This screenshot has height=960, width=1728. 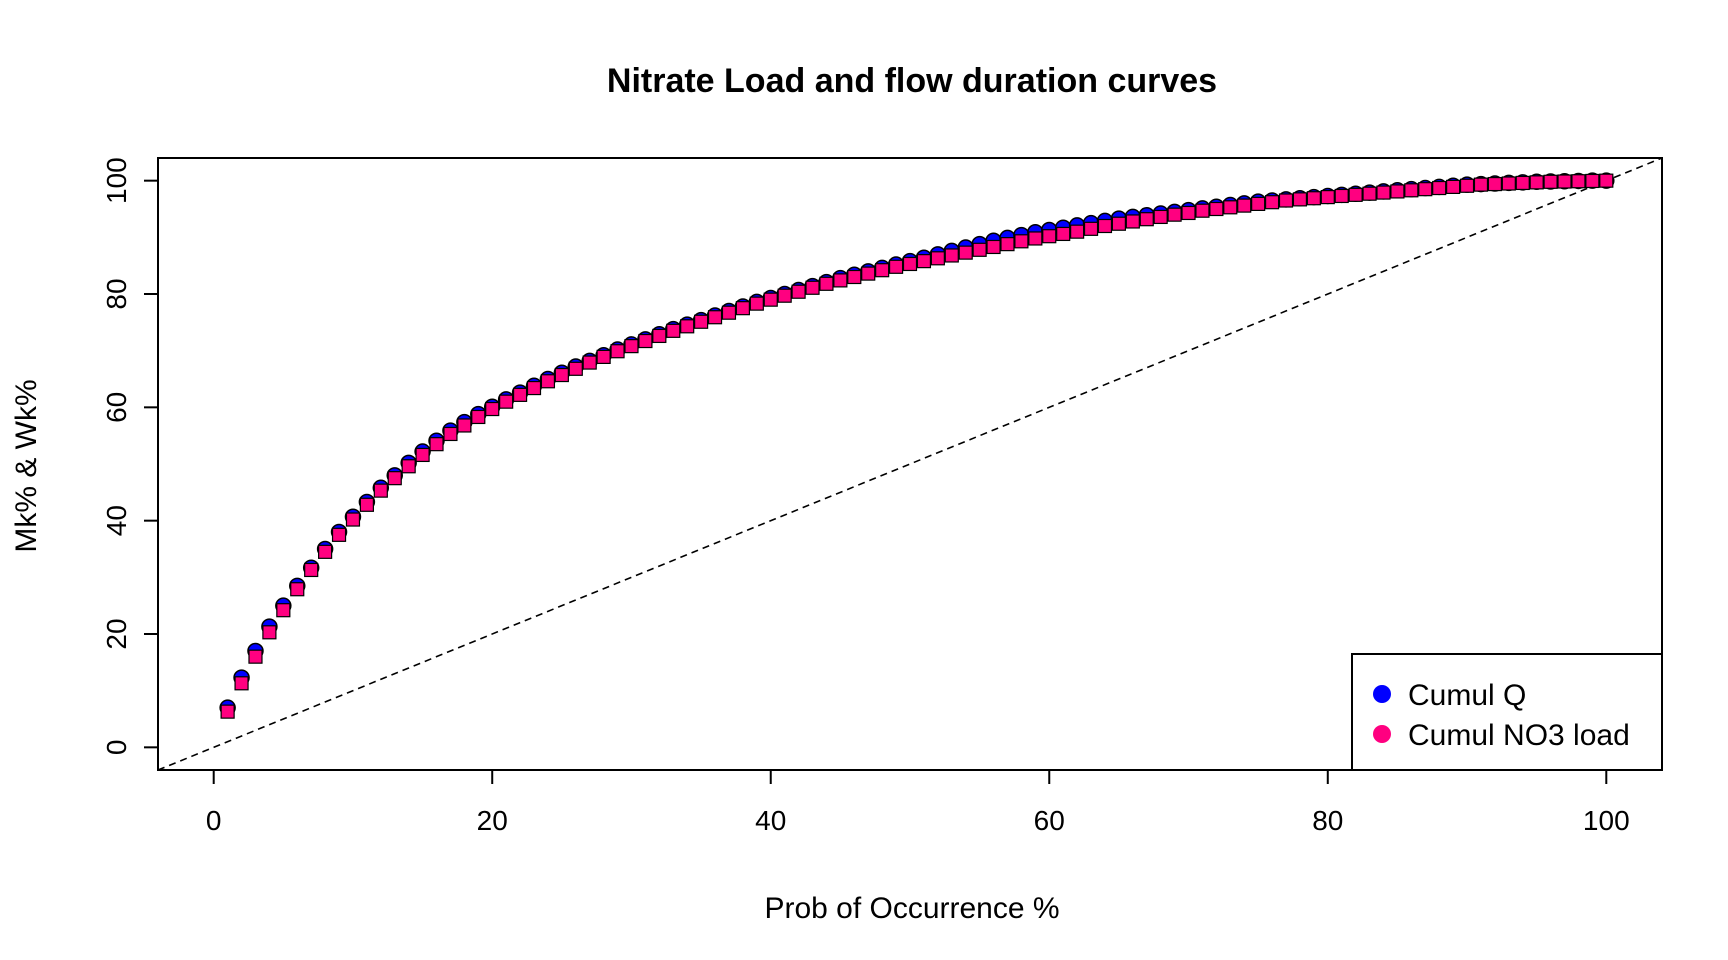 I want to click on x-tick-label: 80, so click(x=1327, y=820).